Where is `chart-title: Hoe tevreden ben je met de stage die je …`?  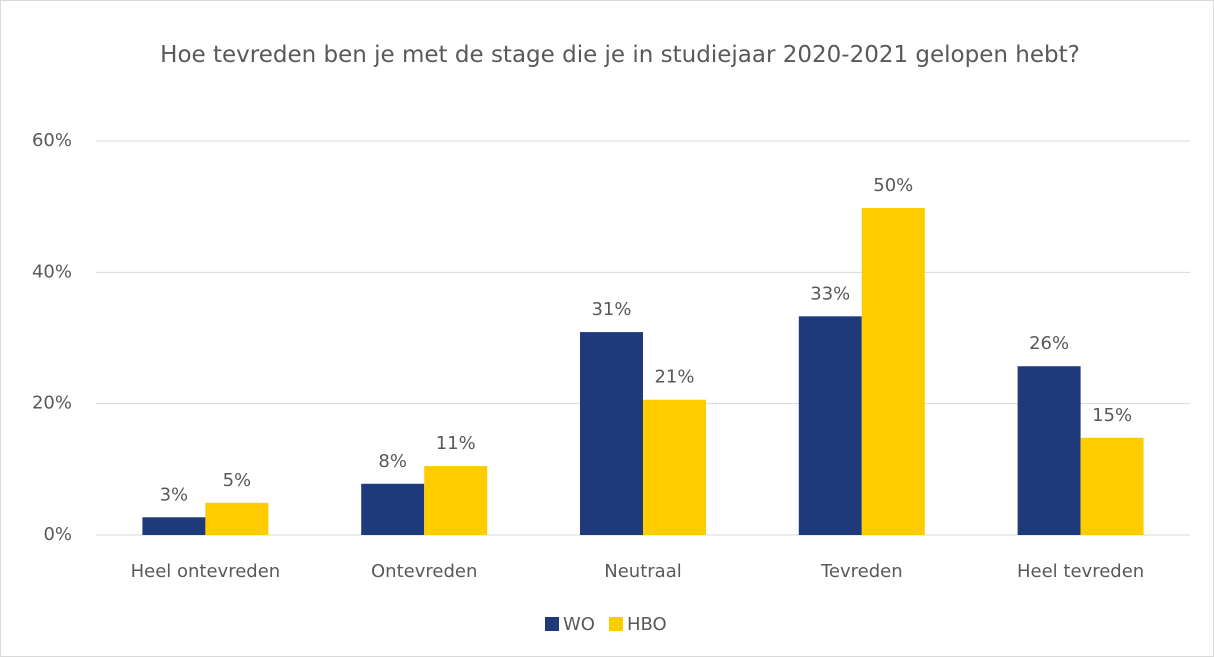
chart-title: Hoe tevreden ben je met de stage die je … is located at coordinates (620, 55).